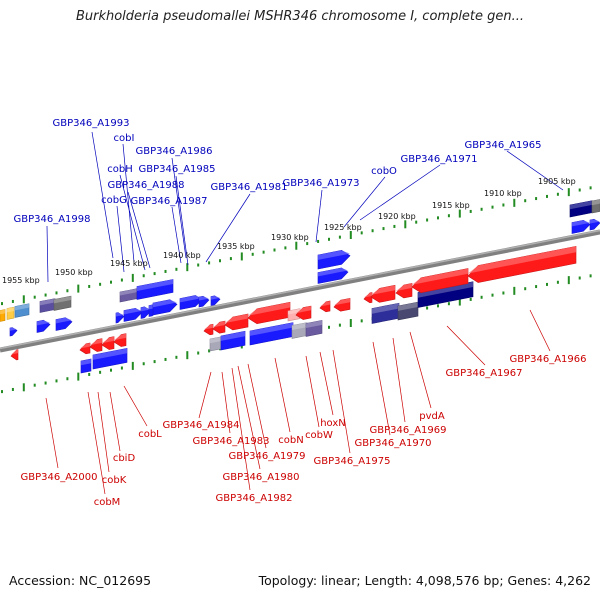 This screenshot has width=600, height=600. Describe the element at coordinates (320, 183) in the screenshot. I see `gene-label: GBP346_A1973` at that location.